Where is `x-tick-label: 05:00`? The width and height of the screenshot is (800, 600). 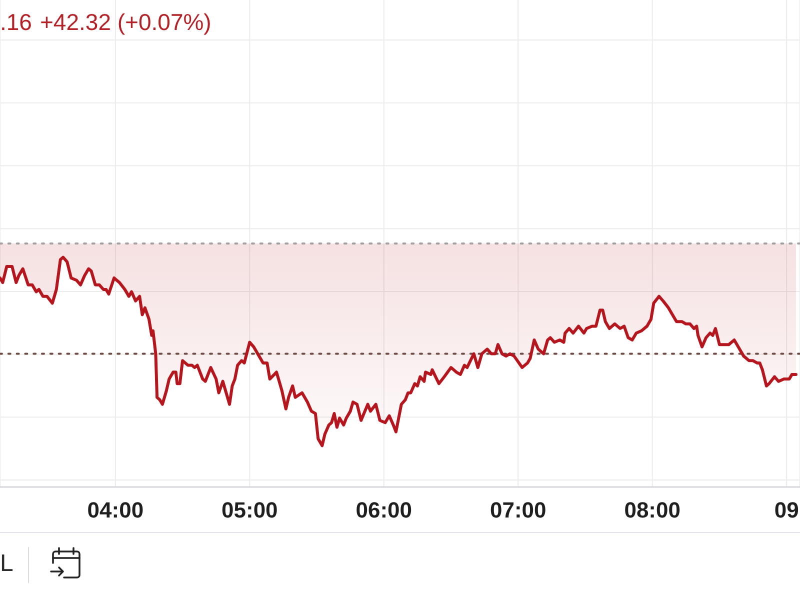
x-tick-label: 05:00 is located at coordinates (250, 510).